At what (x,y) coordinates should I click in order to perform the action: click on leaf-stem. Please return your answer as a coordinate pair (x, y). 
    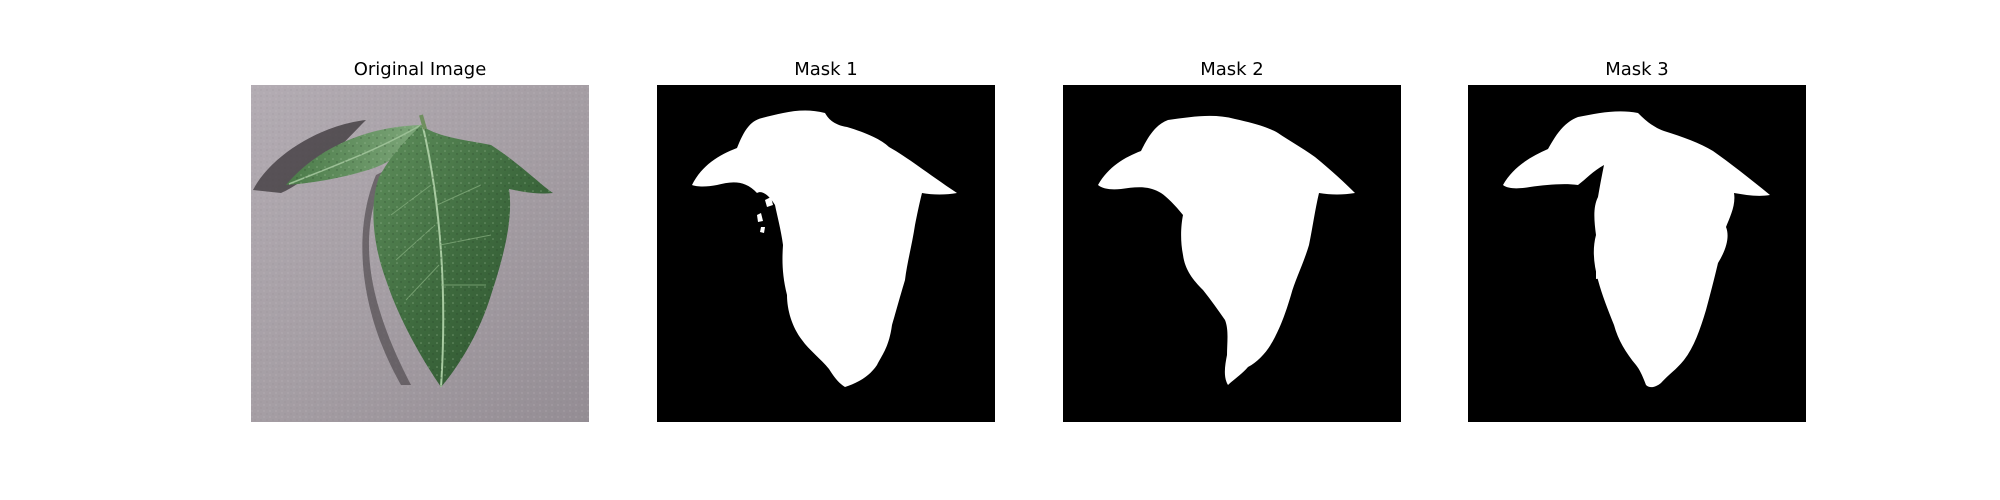
    Looking at the image, I should click on (423, 122).